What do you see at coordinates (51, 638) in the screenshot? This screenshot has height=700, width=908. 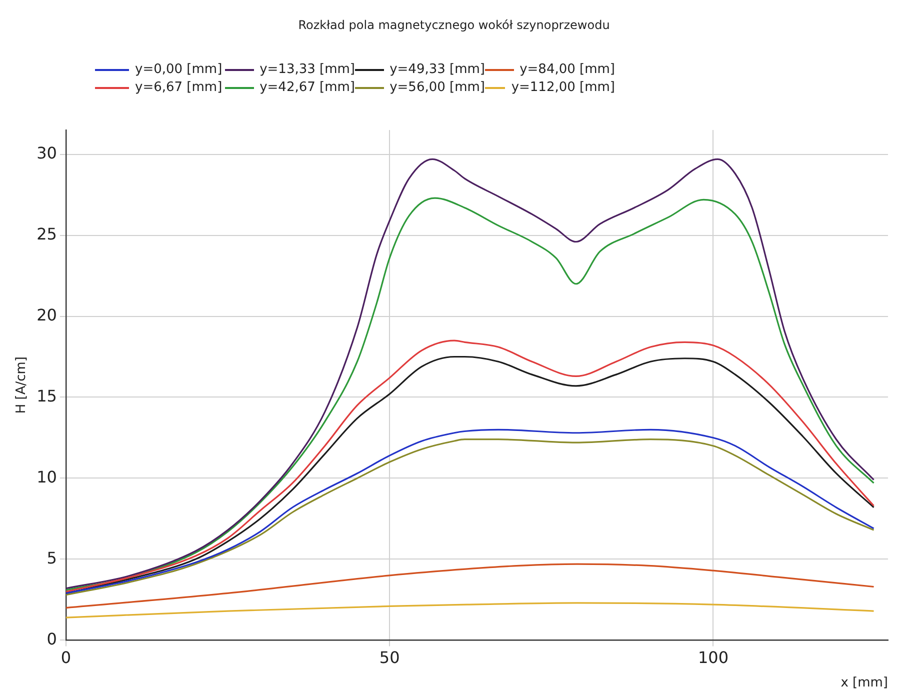 I see `y-tick-label: 0` at bounding box center [51, 638].